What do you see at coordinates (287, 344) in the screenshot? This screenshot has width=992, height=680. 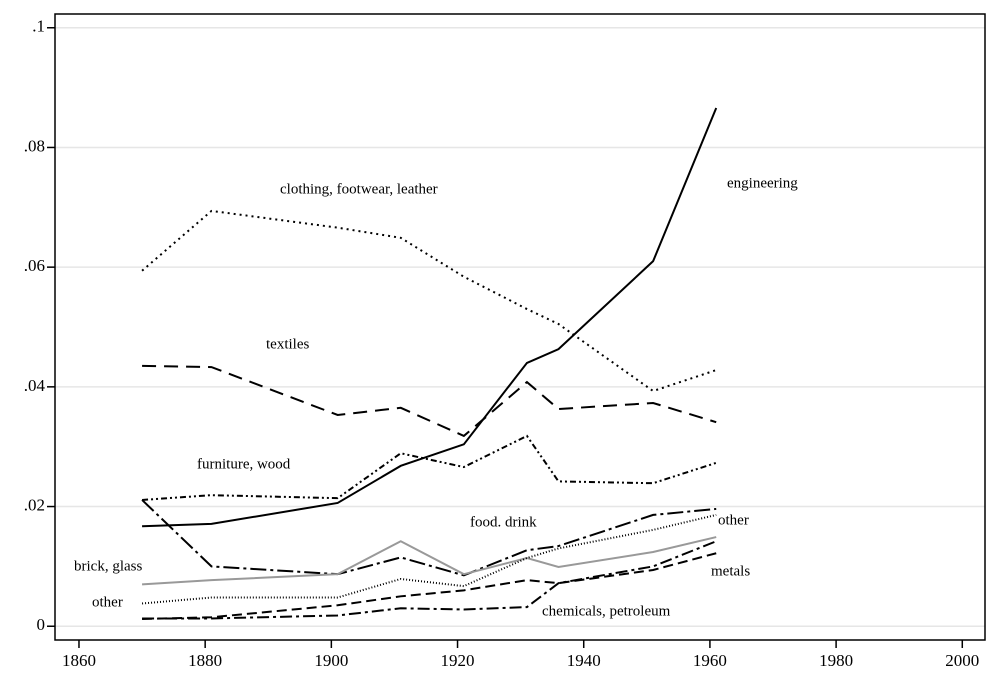 I see `series-label: textiles` at bounding box center [287, 344].